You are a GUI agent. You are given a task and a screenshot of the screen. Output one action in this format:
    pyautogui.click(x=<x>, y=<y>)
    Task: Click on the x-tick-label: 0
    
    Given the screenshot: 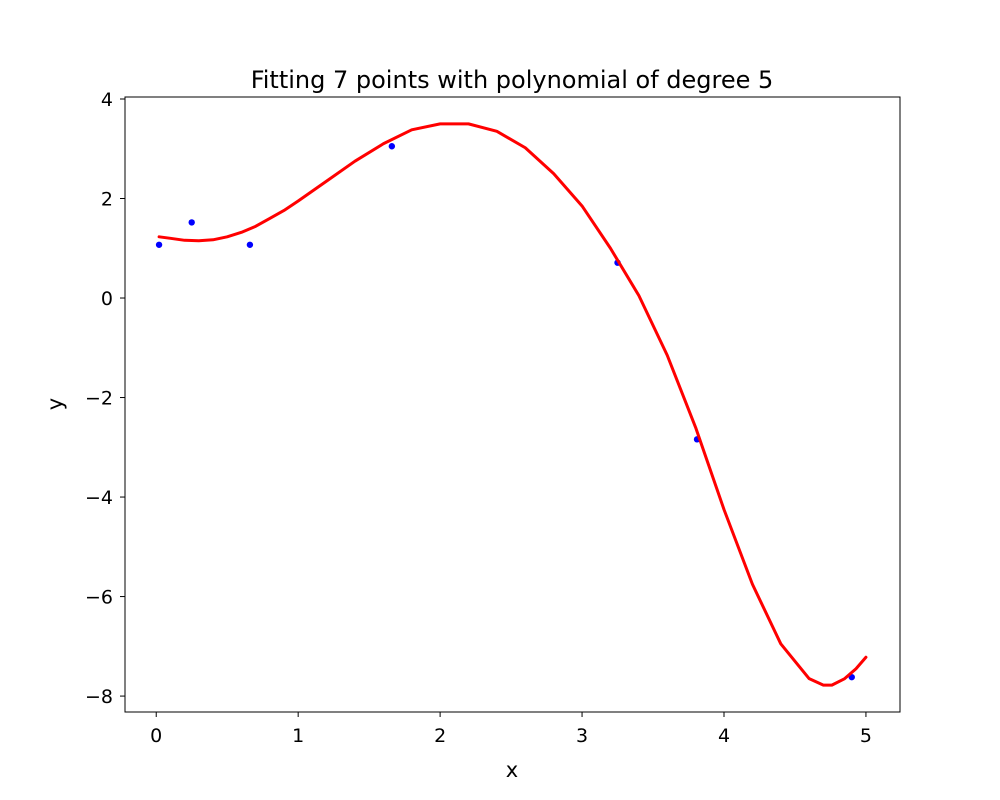 What is the action you would take?
    pyautogui.click(x=156, y=736)
    